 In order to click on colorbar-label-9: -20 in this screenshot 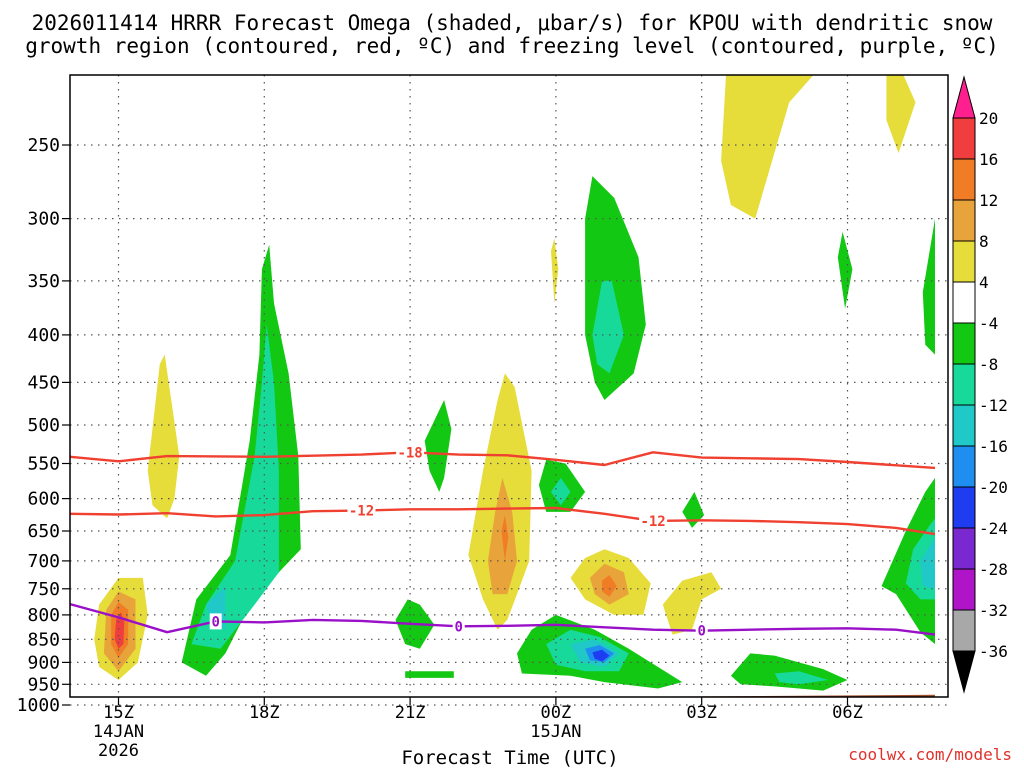, I will do `click(993, 487)`.